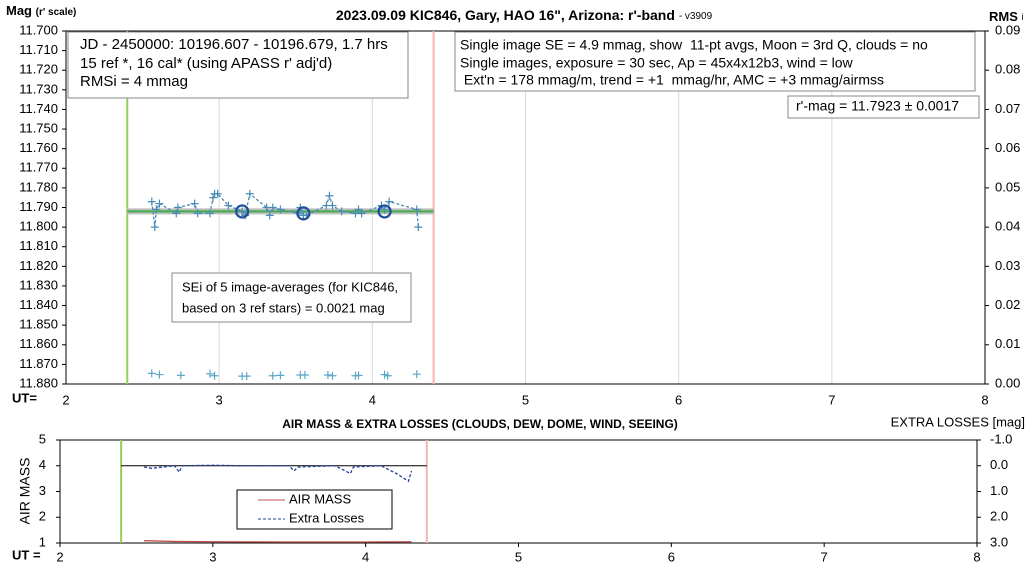  Describe the element at coordinates (42, 464) in the screenshot. I see `y-tick-label: 4` at that location.